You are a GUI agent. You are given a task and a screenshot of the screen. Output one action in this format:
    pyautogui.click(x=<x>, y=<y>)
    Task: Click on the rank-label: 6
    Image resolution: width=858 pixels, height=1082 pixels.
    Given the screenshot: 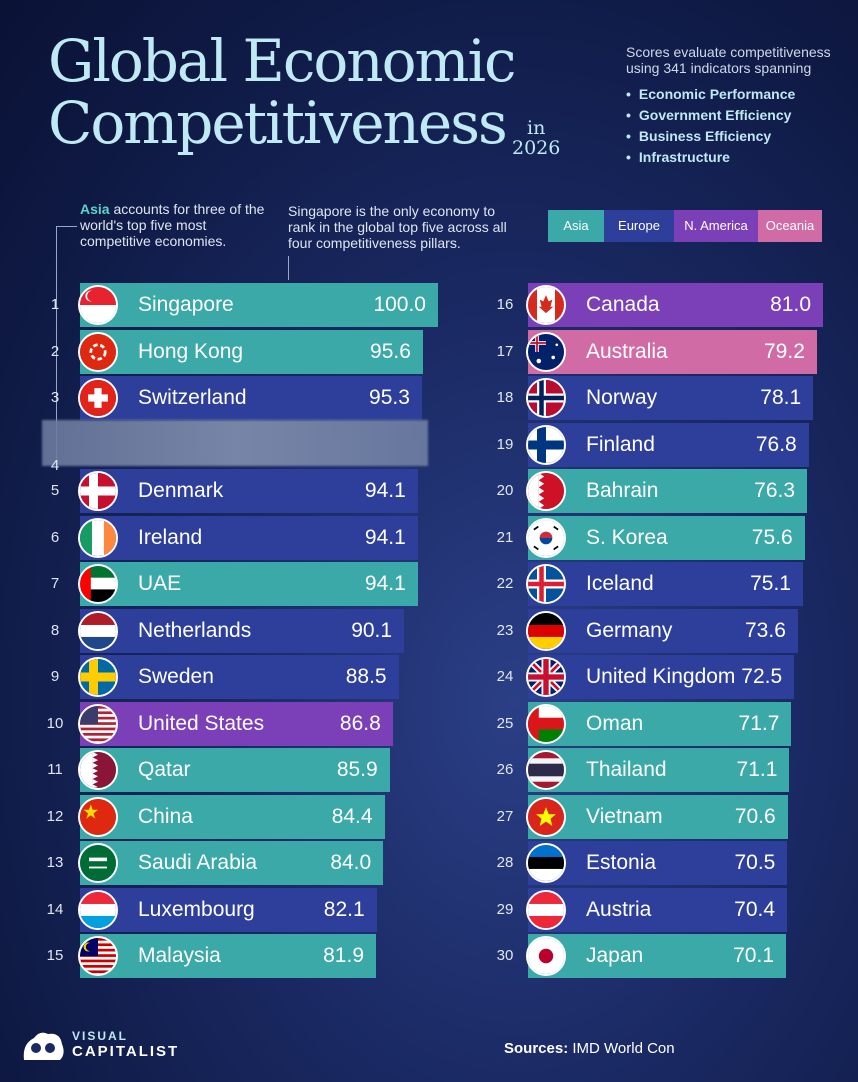 What is the action you would take?
    pyautogui.click(x=55, y=537)
    